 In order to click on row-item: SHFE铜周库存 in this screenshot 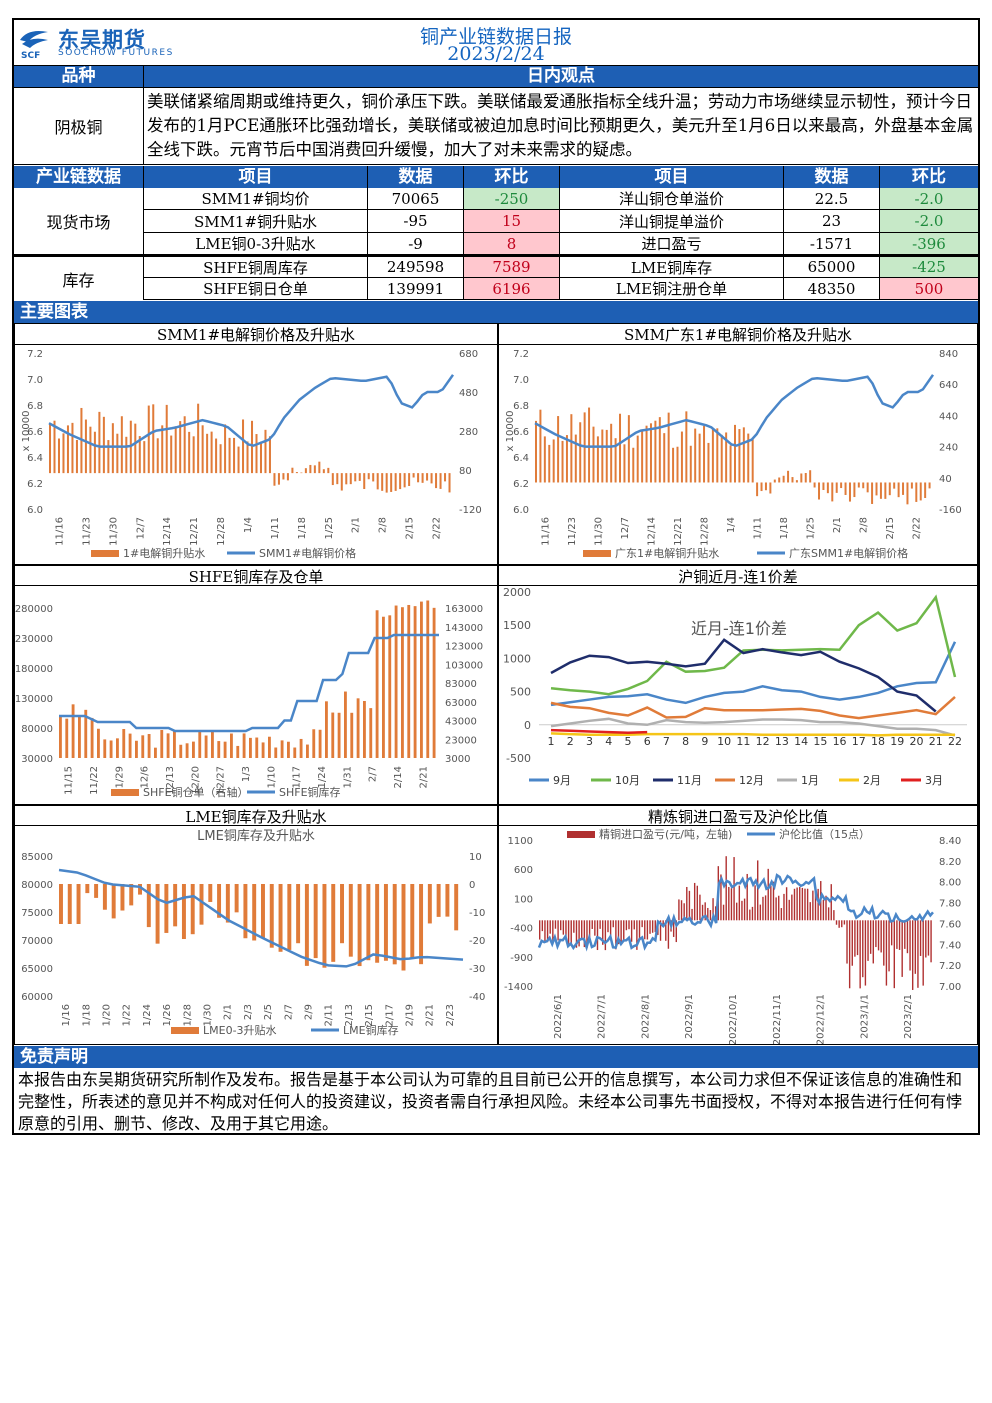, I will do `click(256, 266)`.